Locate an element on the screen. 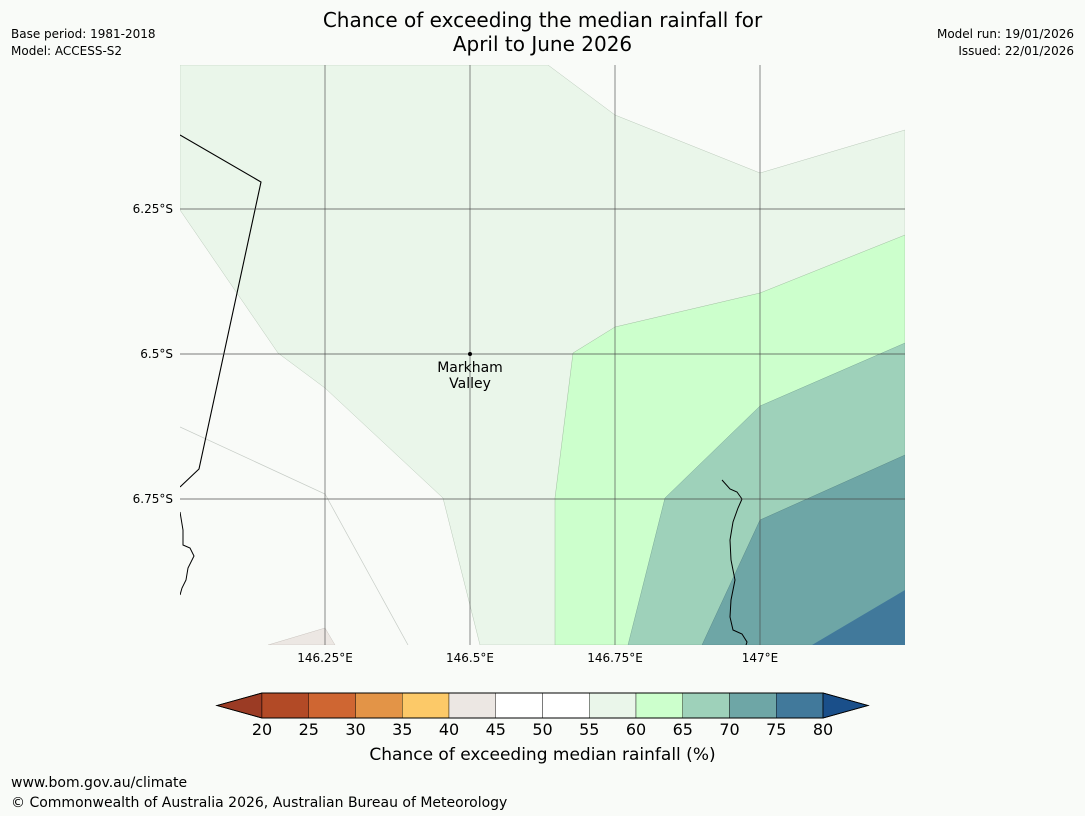 This screenshot has width=1085, height=816. colorbar-tick-label: 25 is located at coordinates (308, 729).